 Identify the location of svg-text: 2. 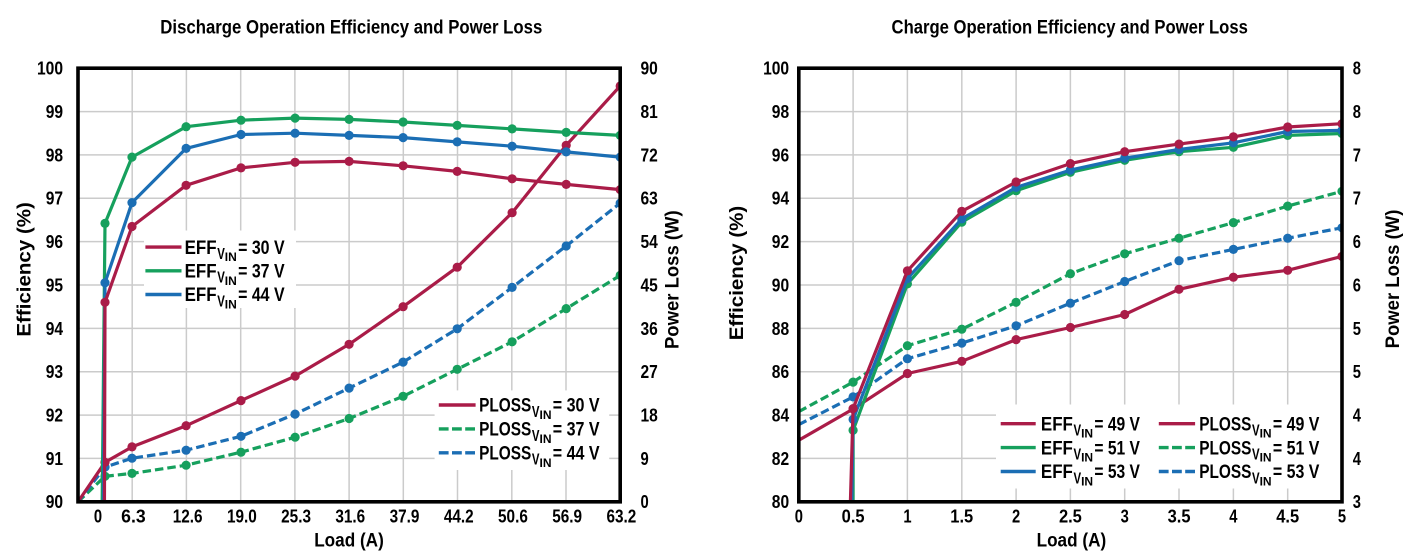
(1016, 515).